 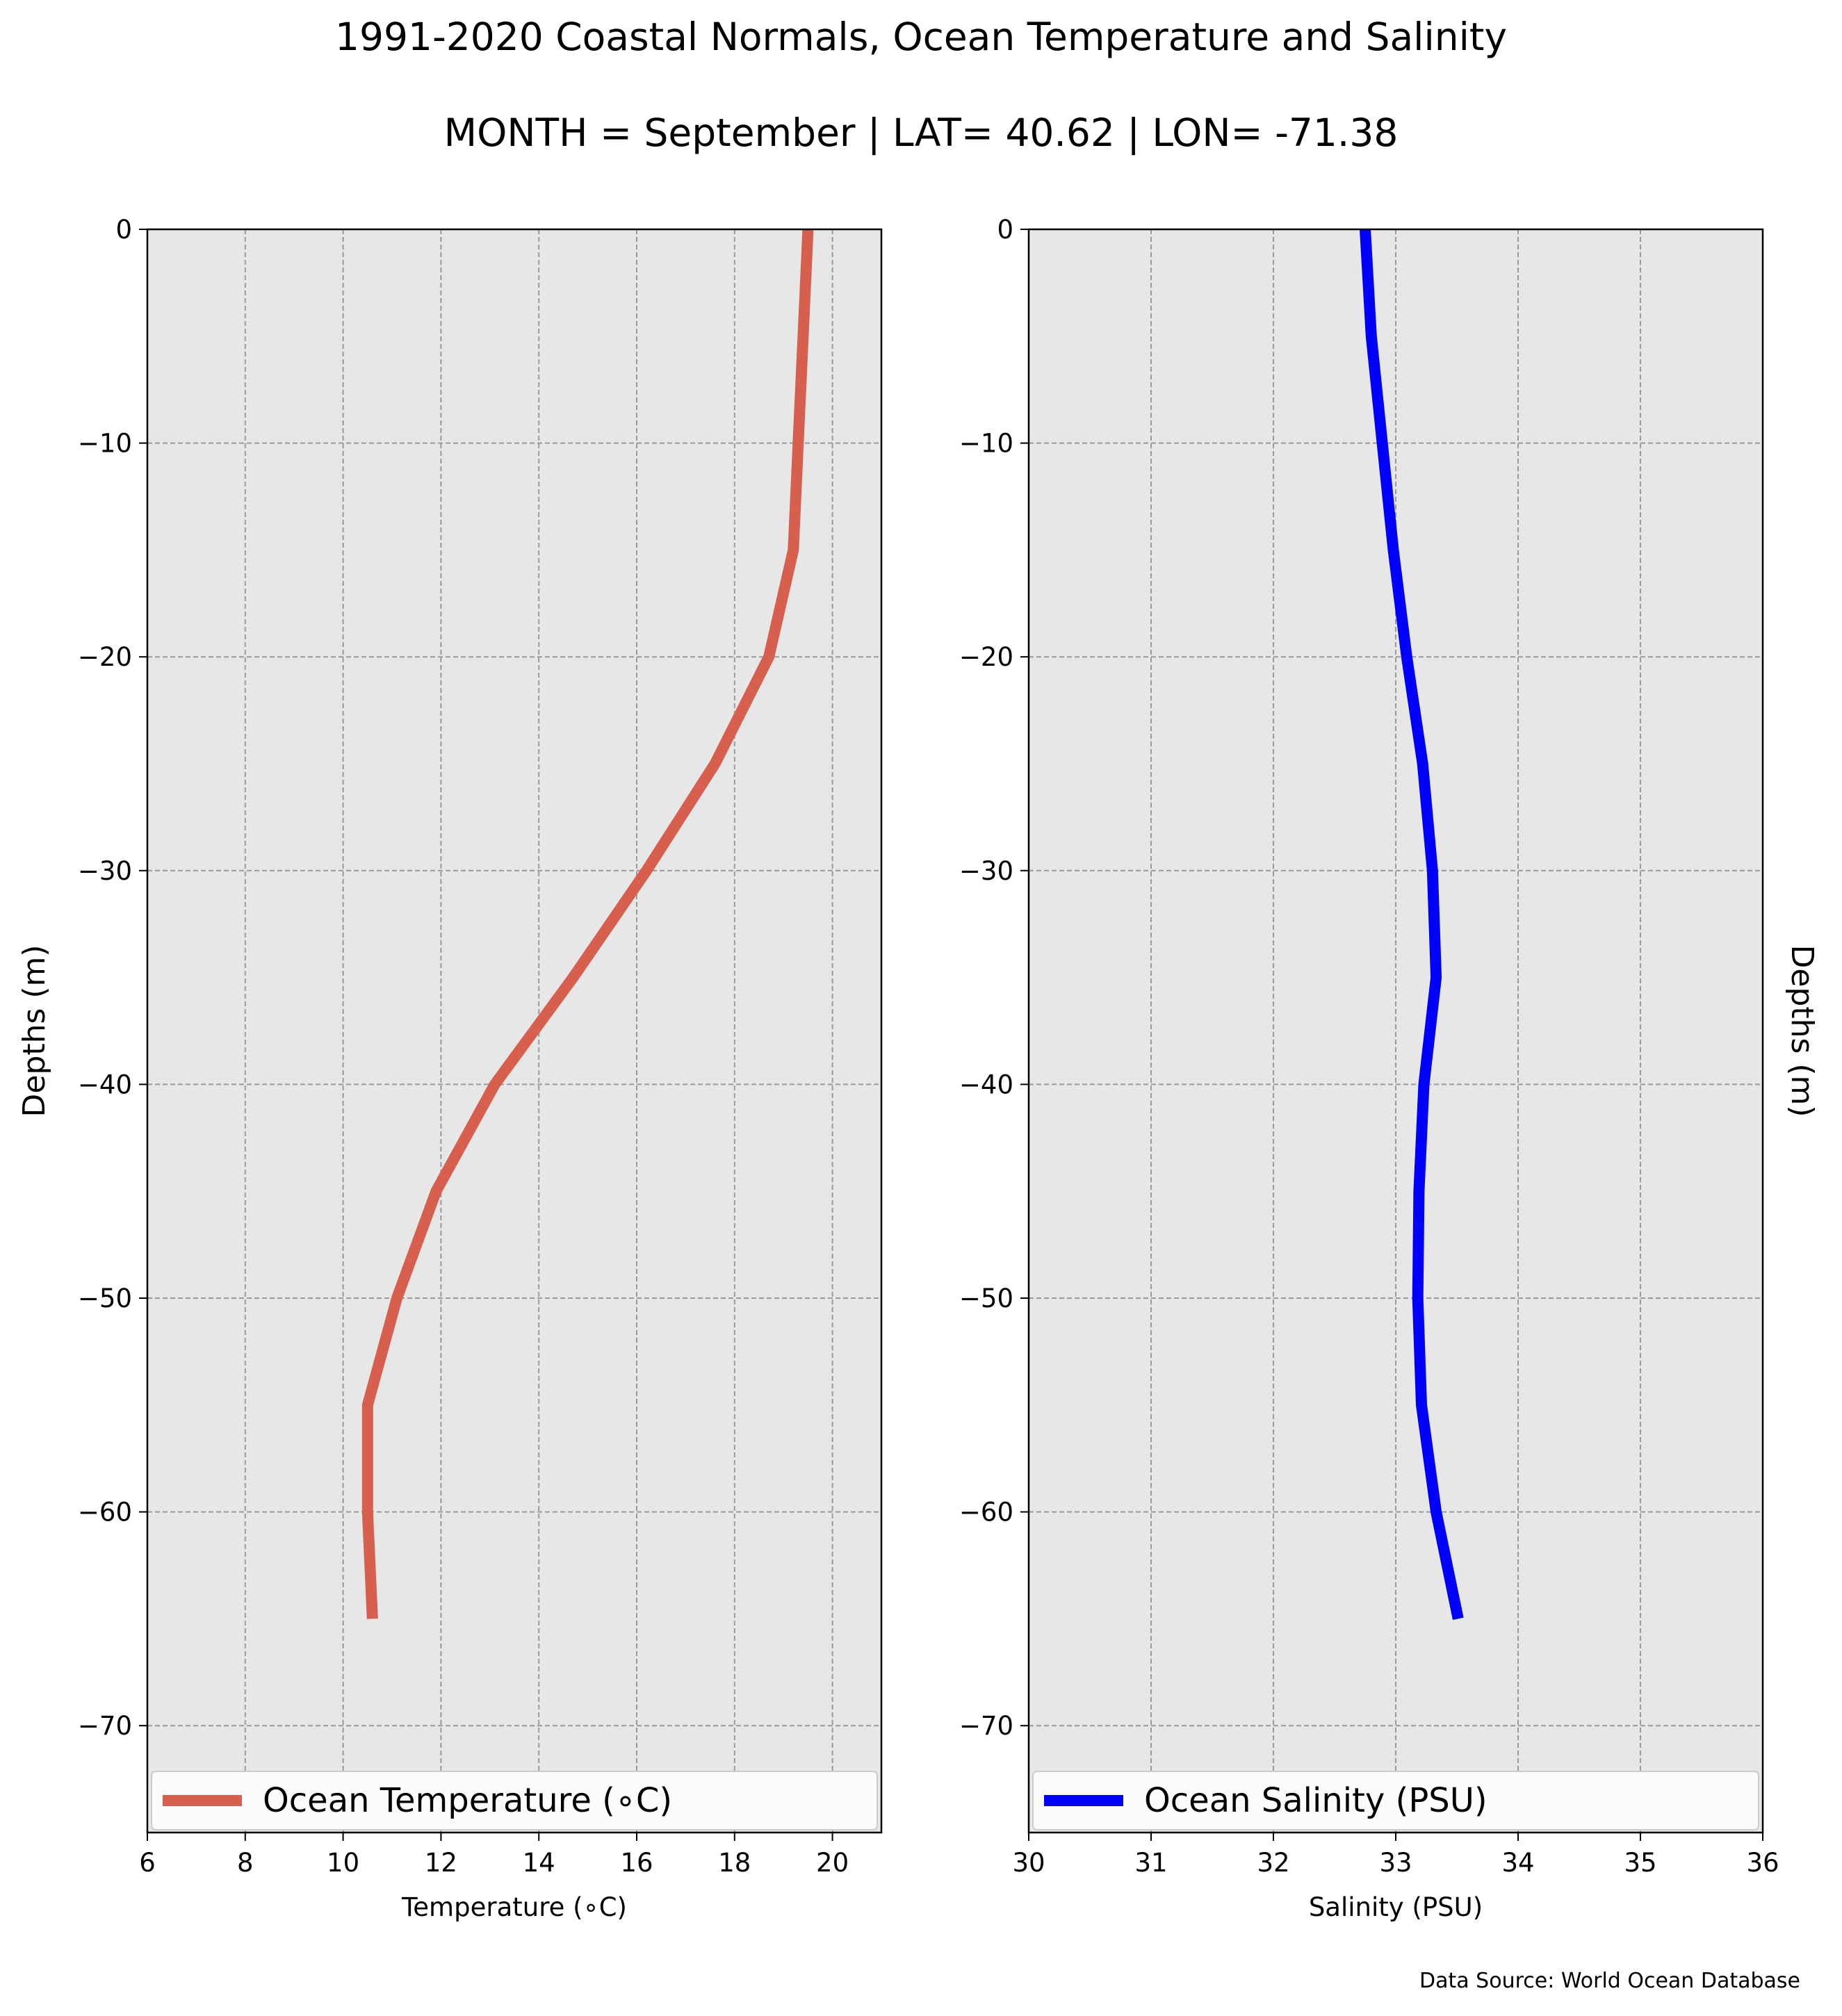 What do you see at coordinates (1028, 1863) in the screenshot?
I see `salinity-x-tick-label: 30` at bounding box center [1028, 1863].